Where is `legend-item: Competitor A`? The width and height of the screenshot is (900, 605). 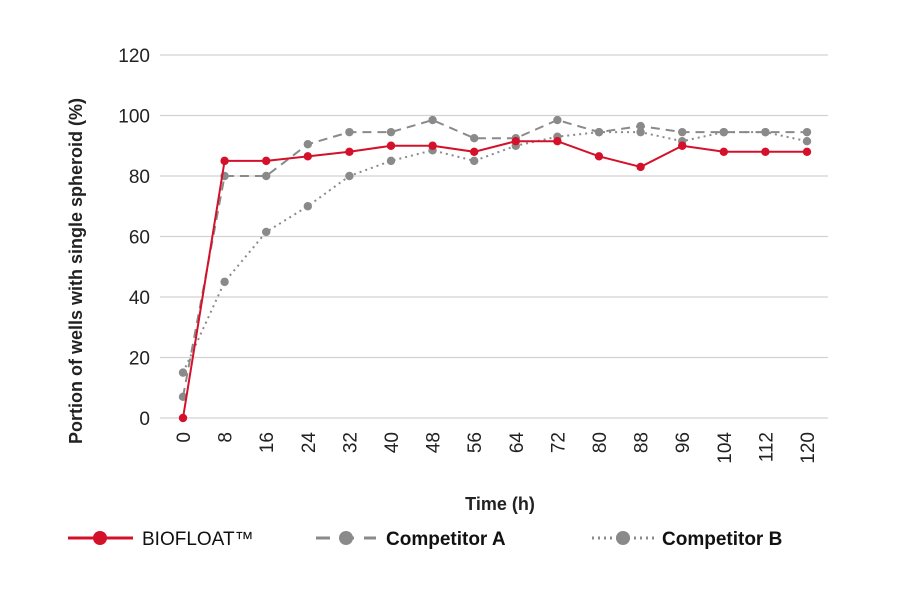
legend-item: Competitor A is located at coordinates (411, 539).